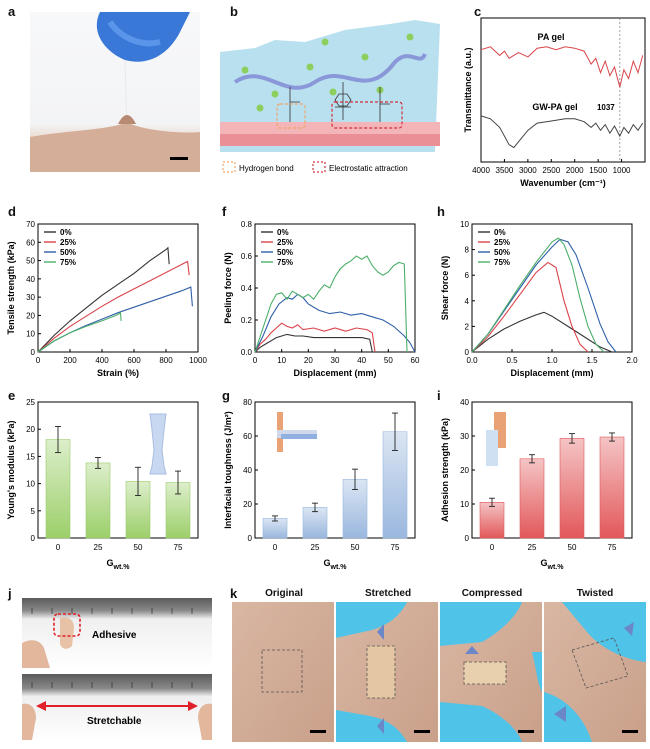 The image size is (650, 749). Describe the element at coordinates (30, 484) in the screenshot. I see `y-tick-label-e-2: 10` at that location.